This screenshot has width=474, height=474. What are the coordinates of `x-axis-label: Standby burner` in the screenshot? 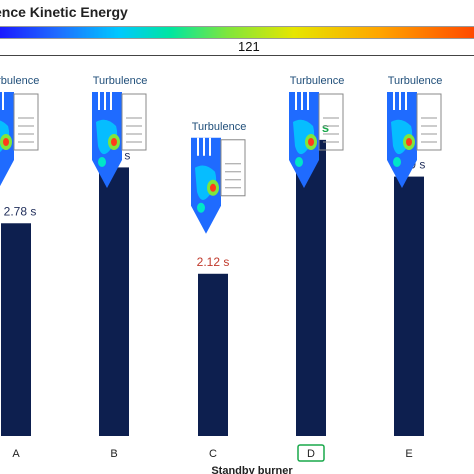 It's located at (252, 469).